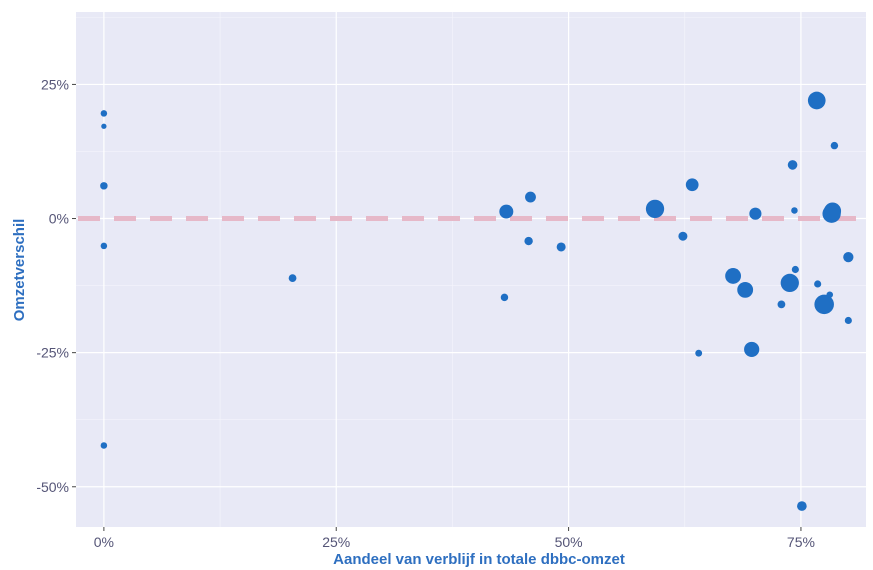 This screenshot has height=570, width=873. What do you see at coordinates (19, 270) in the screenshot?
I see `y-axis-title: Omzetverschil` at bounding box center [19, 270].